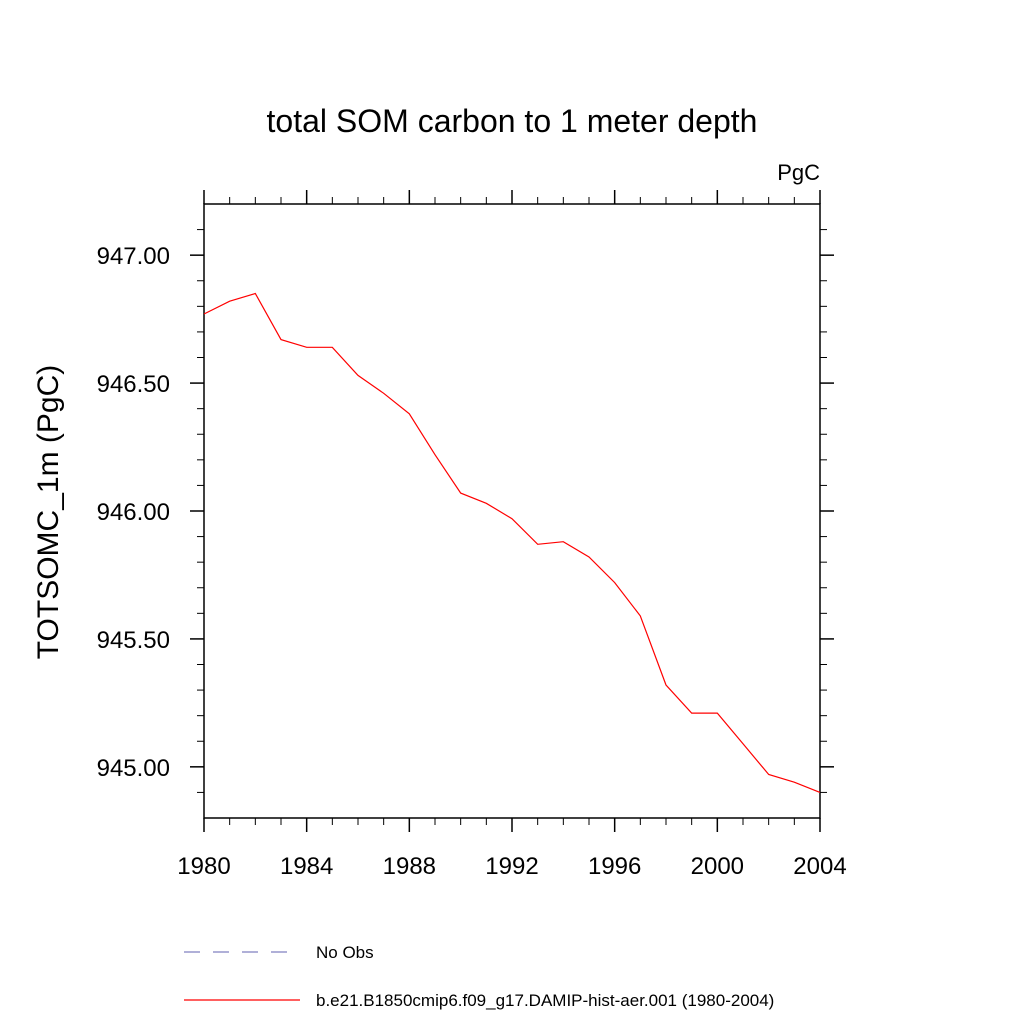  What do you see at coordinates (133, 256) in the screenshot?
I see `y-tick-label: 947.00` at bounding box center [133, 256].